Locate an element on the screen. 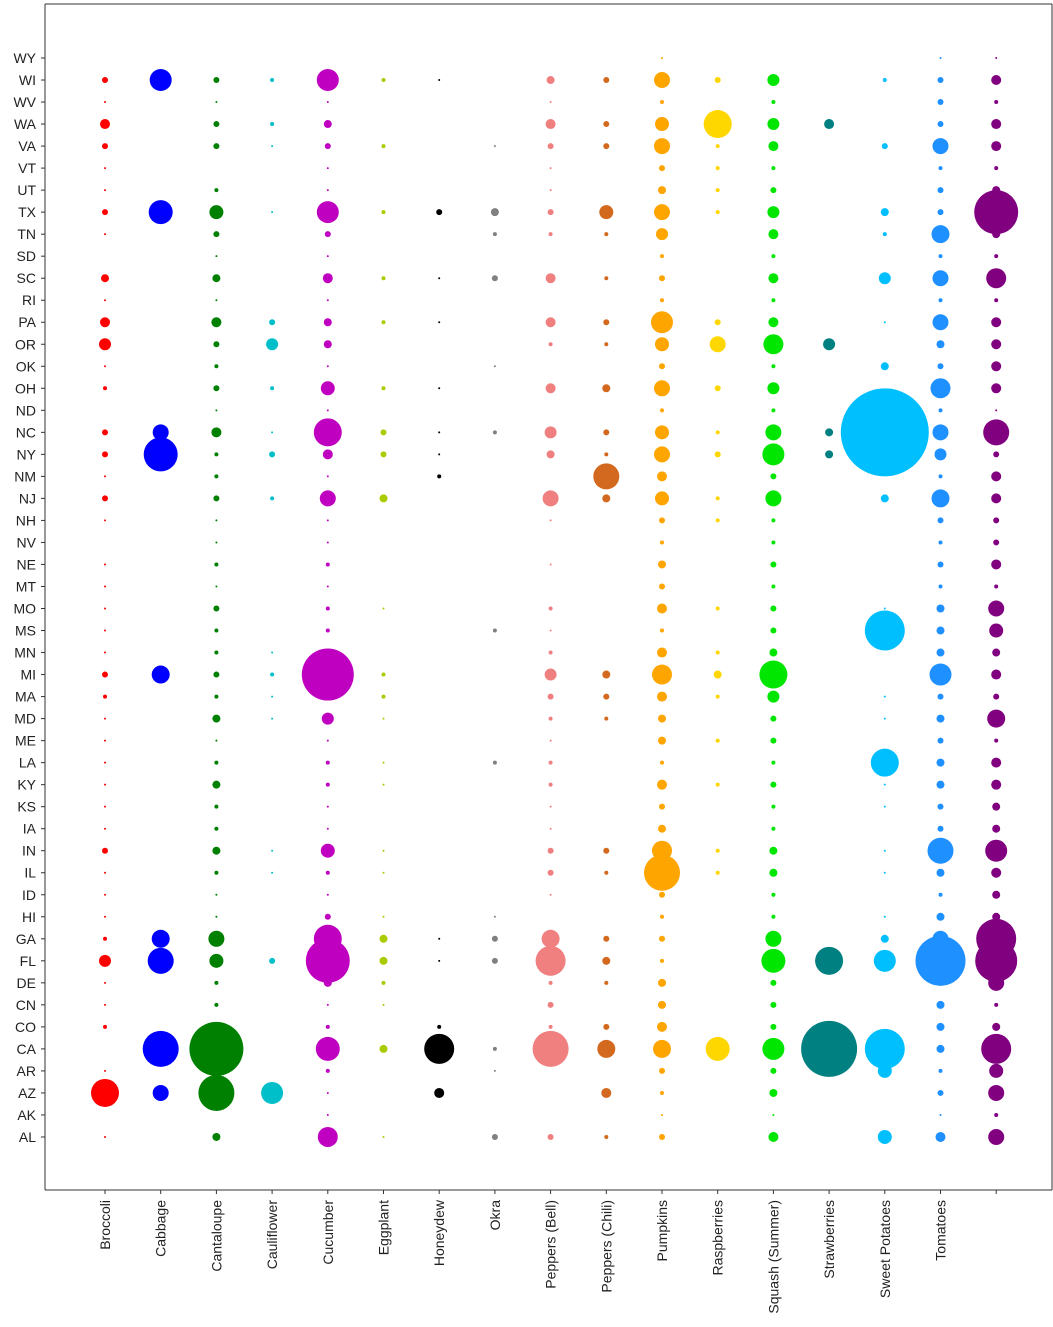  y-tick-label-oh: OH is located at coordinates (25, 388).